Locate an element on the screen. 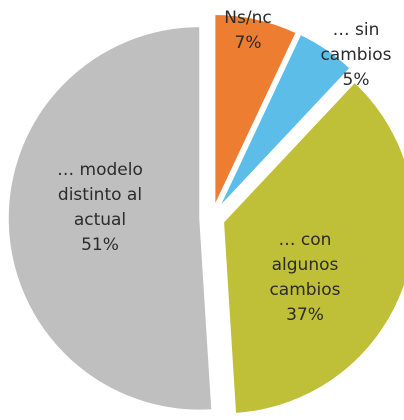  slice-category: … sin cambios is located at coordinates (356, 42).